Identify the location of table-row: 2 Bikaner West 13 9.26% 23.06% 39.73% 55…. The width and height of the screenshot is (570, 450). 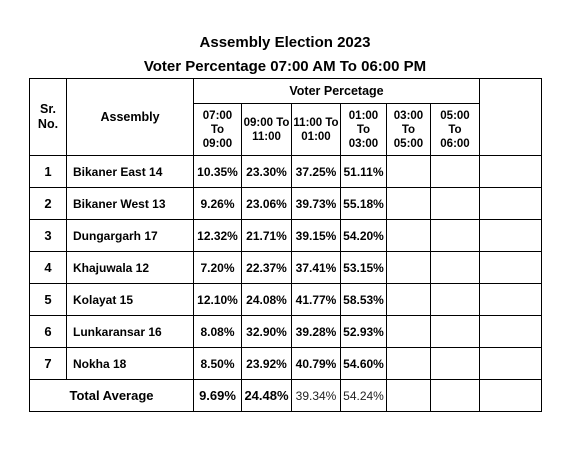
(285, 203).